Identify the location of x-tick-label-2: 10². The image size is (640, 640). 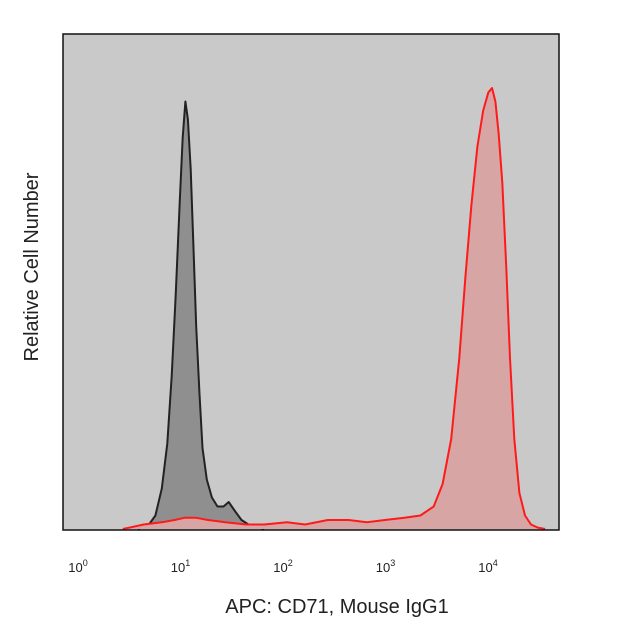
(282, 566).